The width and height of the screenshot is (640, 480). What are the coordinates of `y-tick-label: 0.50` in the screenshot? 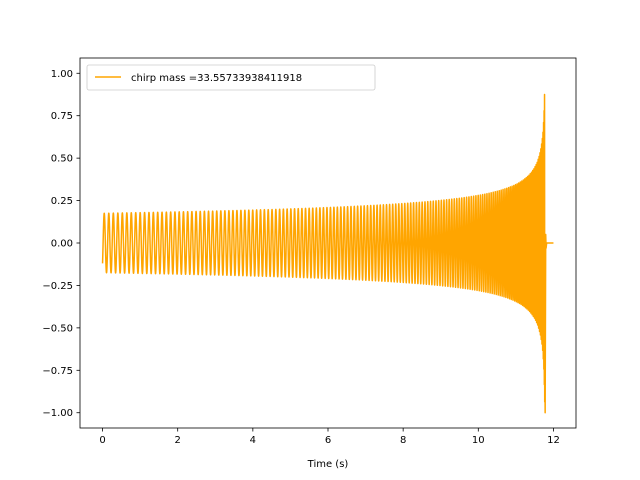 It's located at (62, 159).